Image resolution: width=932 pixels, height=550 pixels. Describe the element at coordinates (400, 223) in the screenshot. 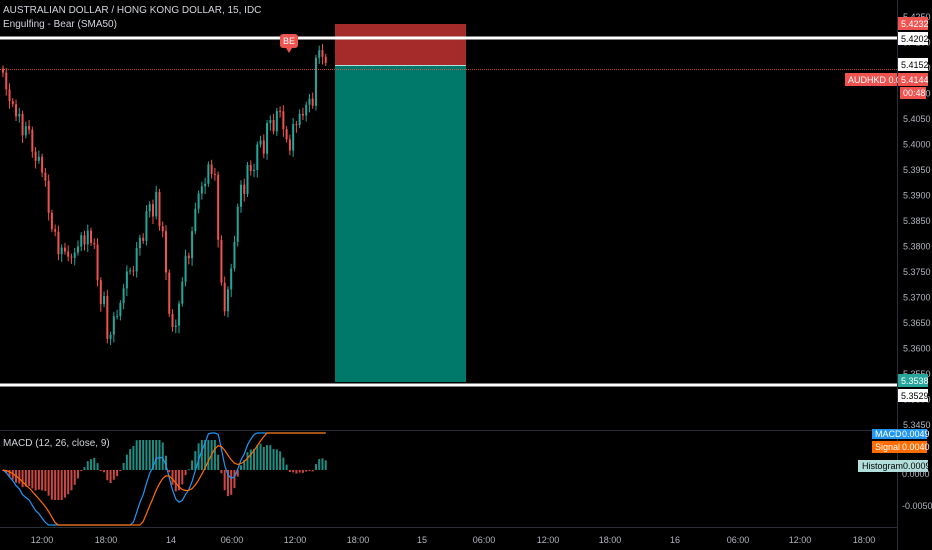

I see `take-profit-zone` at that location.